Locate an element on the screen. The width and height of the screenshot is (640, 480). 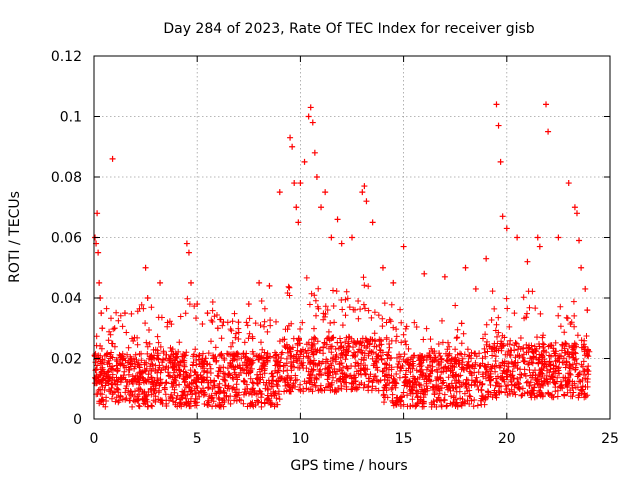
x-tick-label: 20 is located at coordinates (507, 439).